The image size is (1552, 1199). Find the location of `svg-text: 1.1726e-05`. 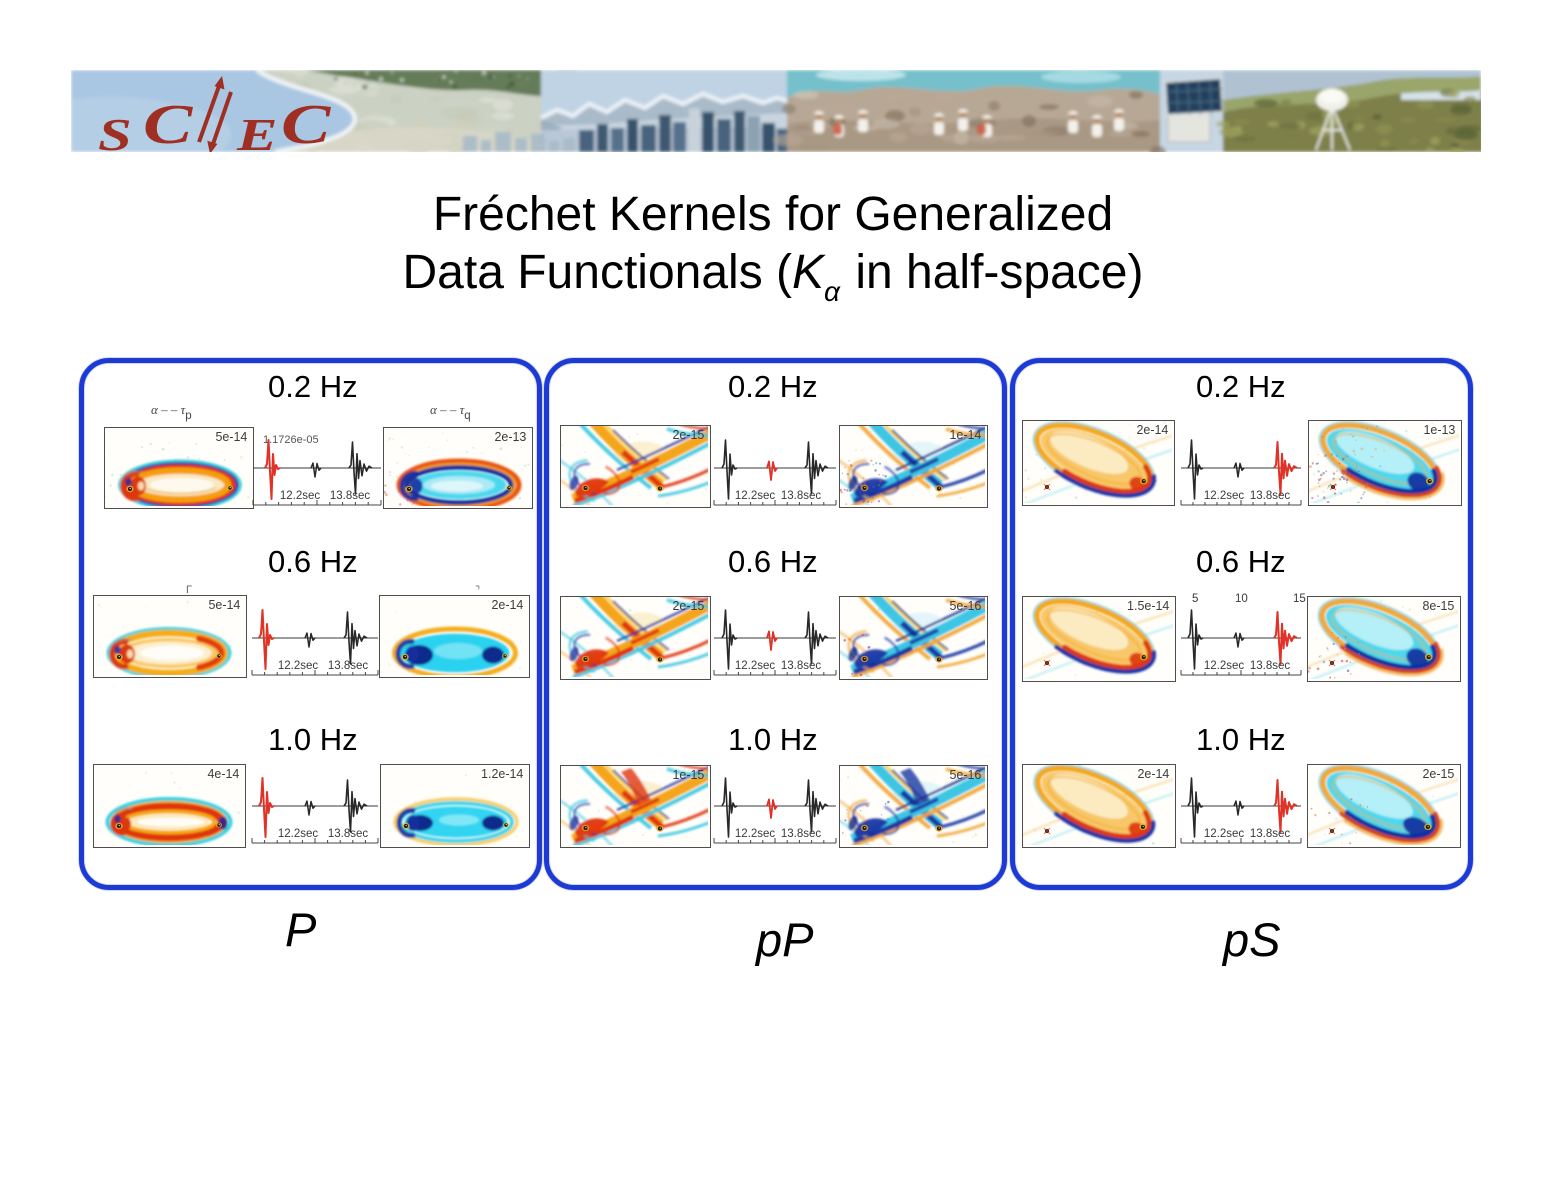

svg-text: 1.1726e-05 is located at coordinates (291, 440).